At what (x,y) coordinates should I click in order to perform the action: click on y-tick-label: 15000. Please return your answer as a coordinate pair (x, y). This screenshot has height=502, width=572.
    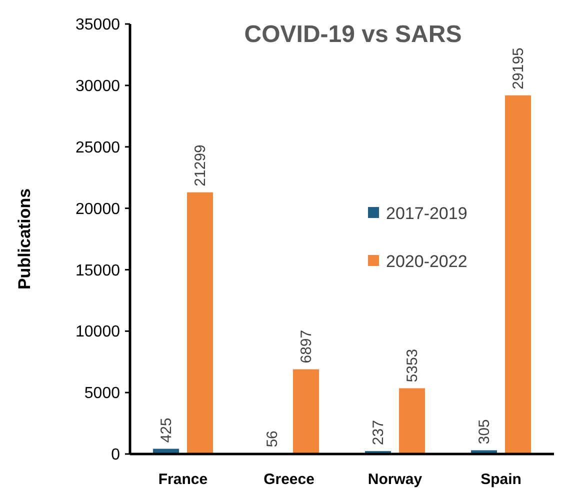
    Looking at the image, I should click on (98, 271).